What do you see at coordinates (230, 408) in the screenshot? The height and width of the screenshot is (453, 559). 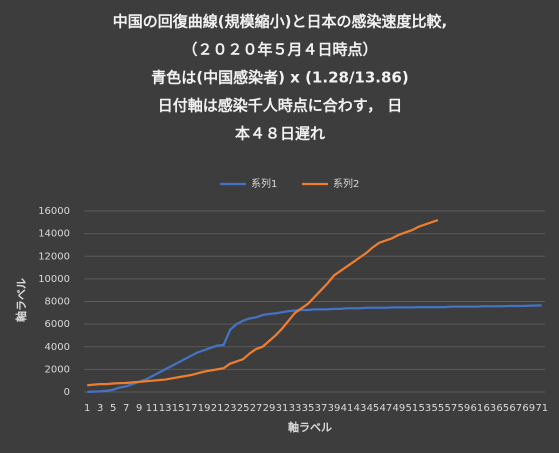 I see `x-tick-label: 23` at bounding box center [230, 408].